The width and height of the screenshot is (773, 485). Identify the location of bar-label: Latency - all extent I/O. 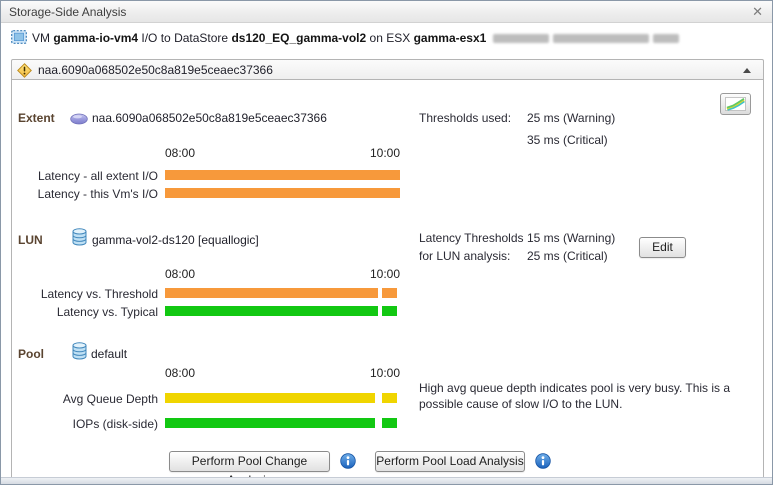
(97, 176).